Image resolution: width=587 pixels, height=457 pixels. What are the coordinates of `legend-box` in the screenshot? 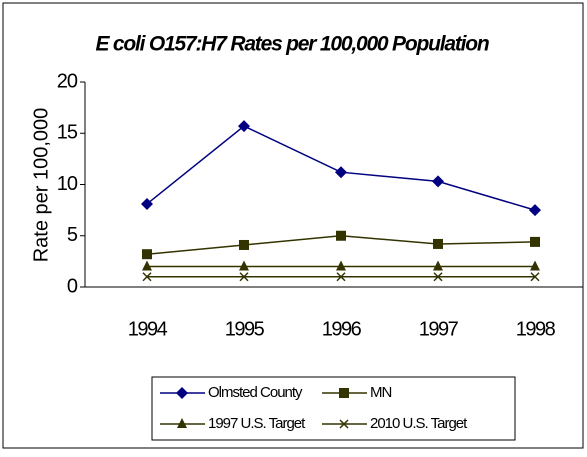 It's located at (333, 408).